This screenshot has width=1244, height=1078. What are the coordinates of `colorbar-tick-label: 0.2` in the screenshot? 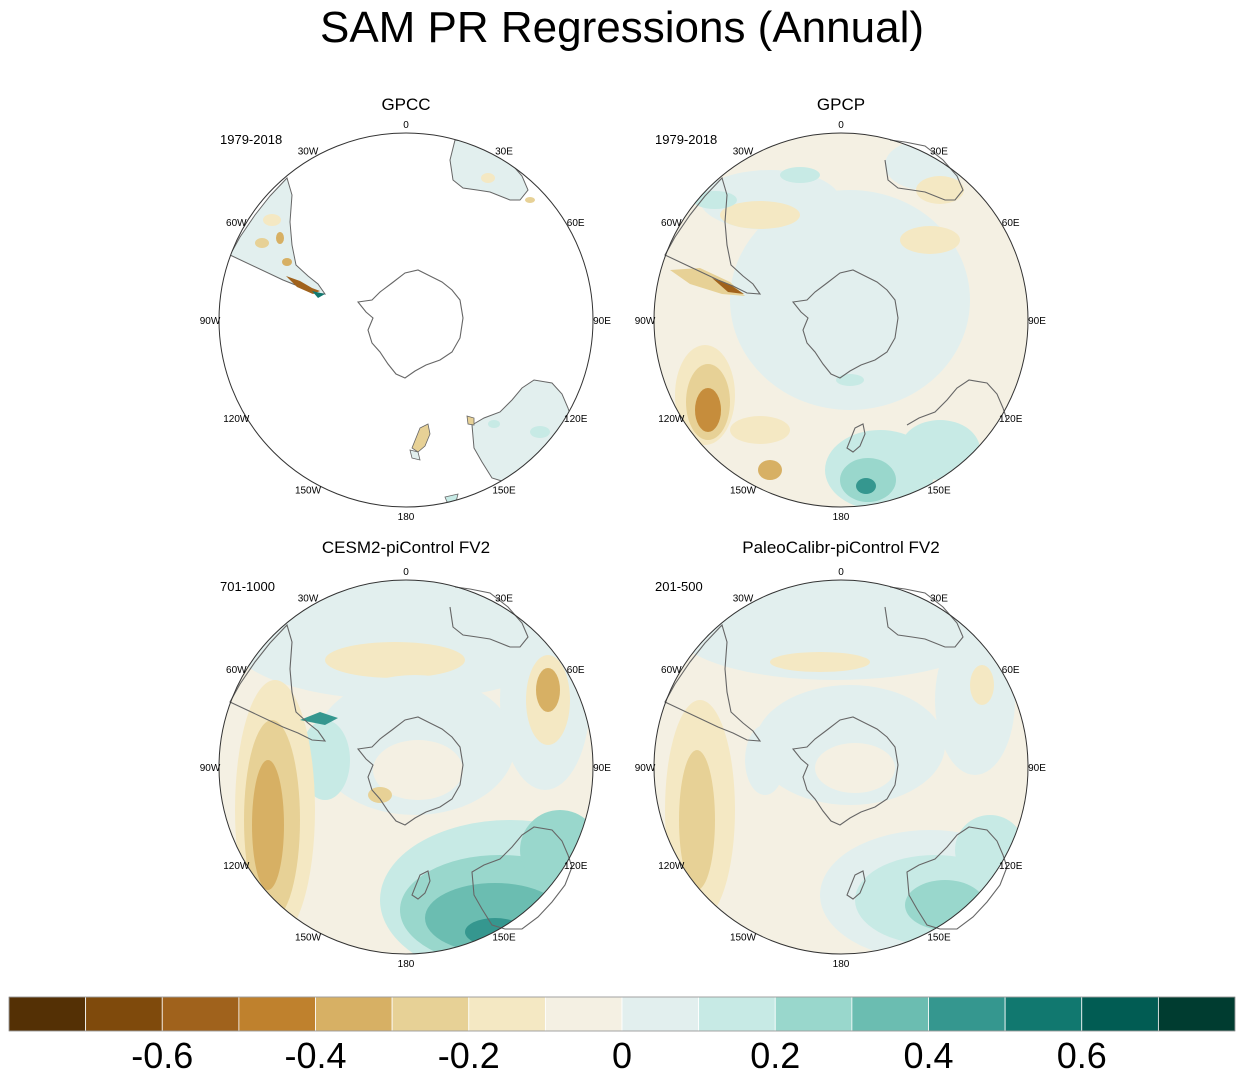 It's located at (775, 1055).